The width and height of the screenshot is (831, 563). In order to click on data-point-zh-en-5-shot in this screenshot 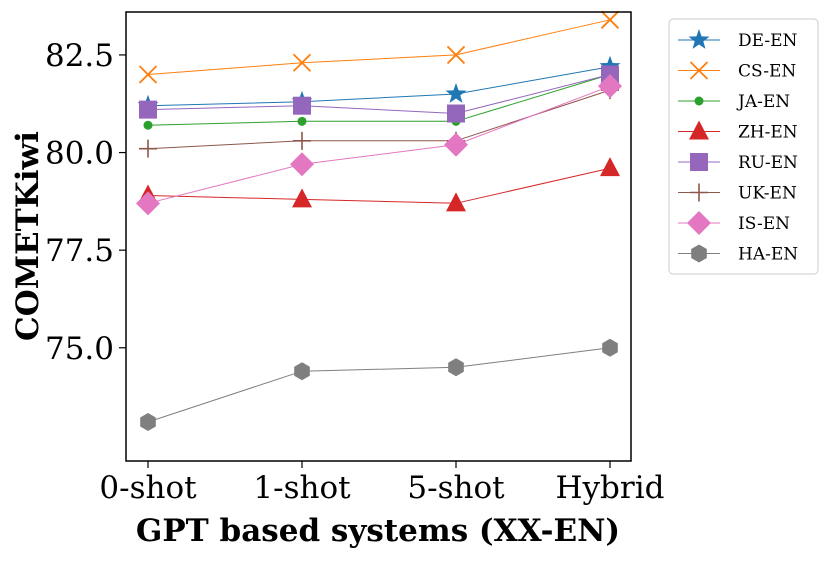, I will do `click(456, 202)`.